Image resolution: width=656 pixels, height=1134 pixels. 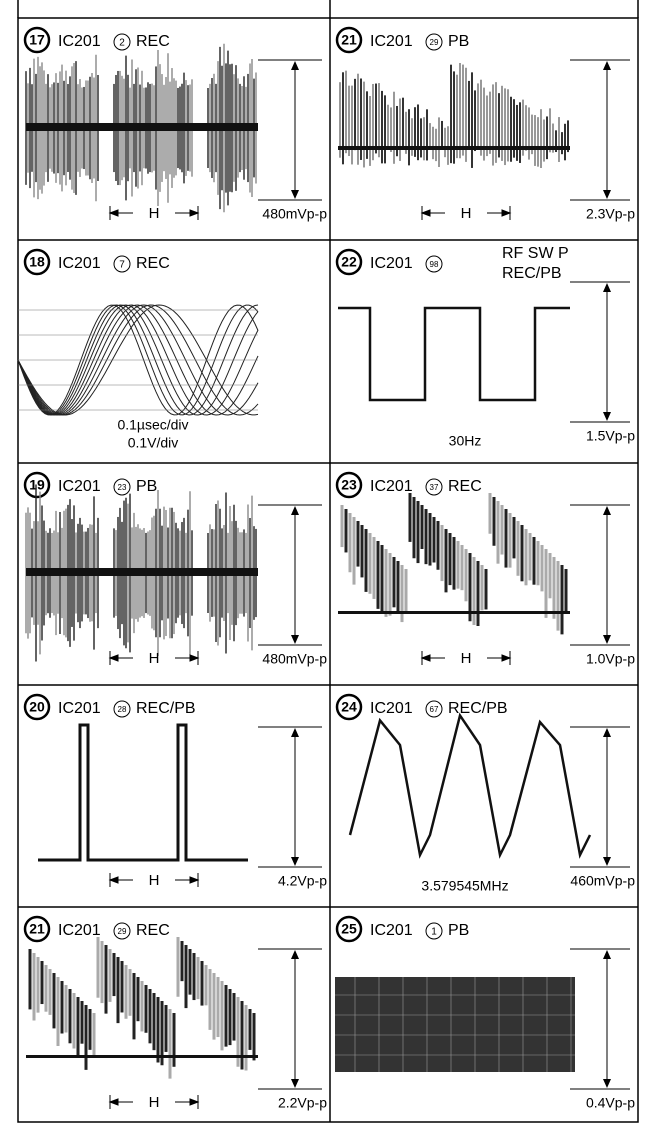 What do you see at coordinates (610, 436) in the screenshot?
I see `amplitude: 1.5Vp-p` at bounding box center [610, 436].